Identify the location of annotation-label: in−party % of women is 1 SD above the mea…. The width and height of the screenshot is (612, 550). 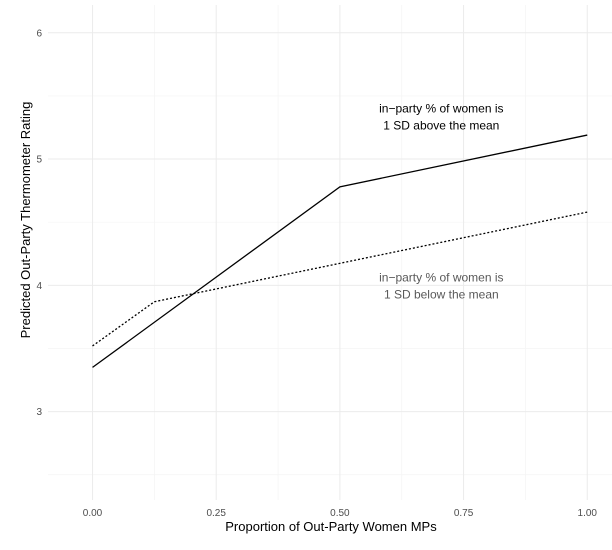
(441, 116).